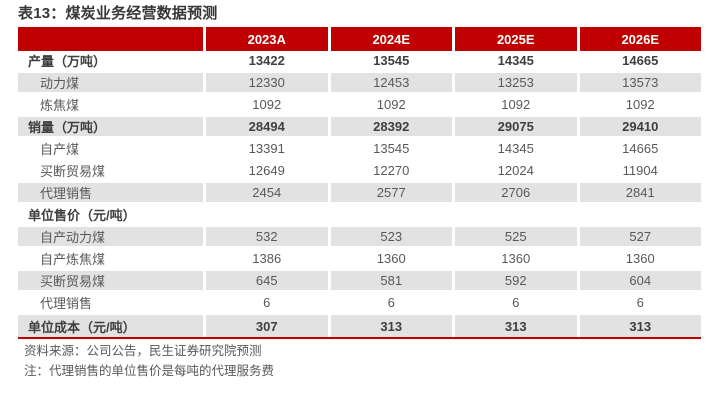 This screenshot has height=414, width=727. What do you see at coordinates (389, 216) in the screenshot?
I see `value-2024e` at bounding box center [389, 216].